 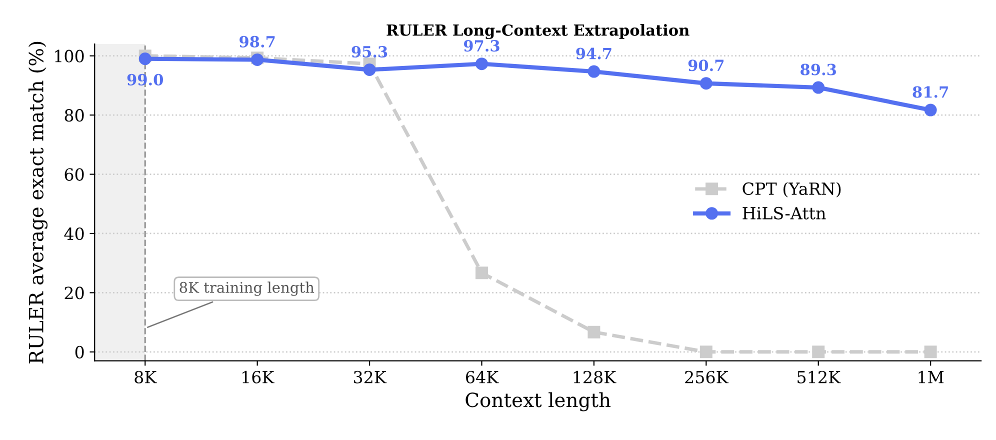 What do you see at coordinates (538, 402) in the screenshot?
I see `x-axis-title: Context length` at bounding box center [538, 402].